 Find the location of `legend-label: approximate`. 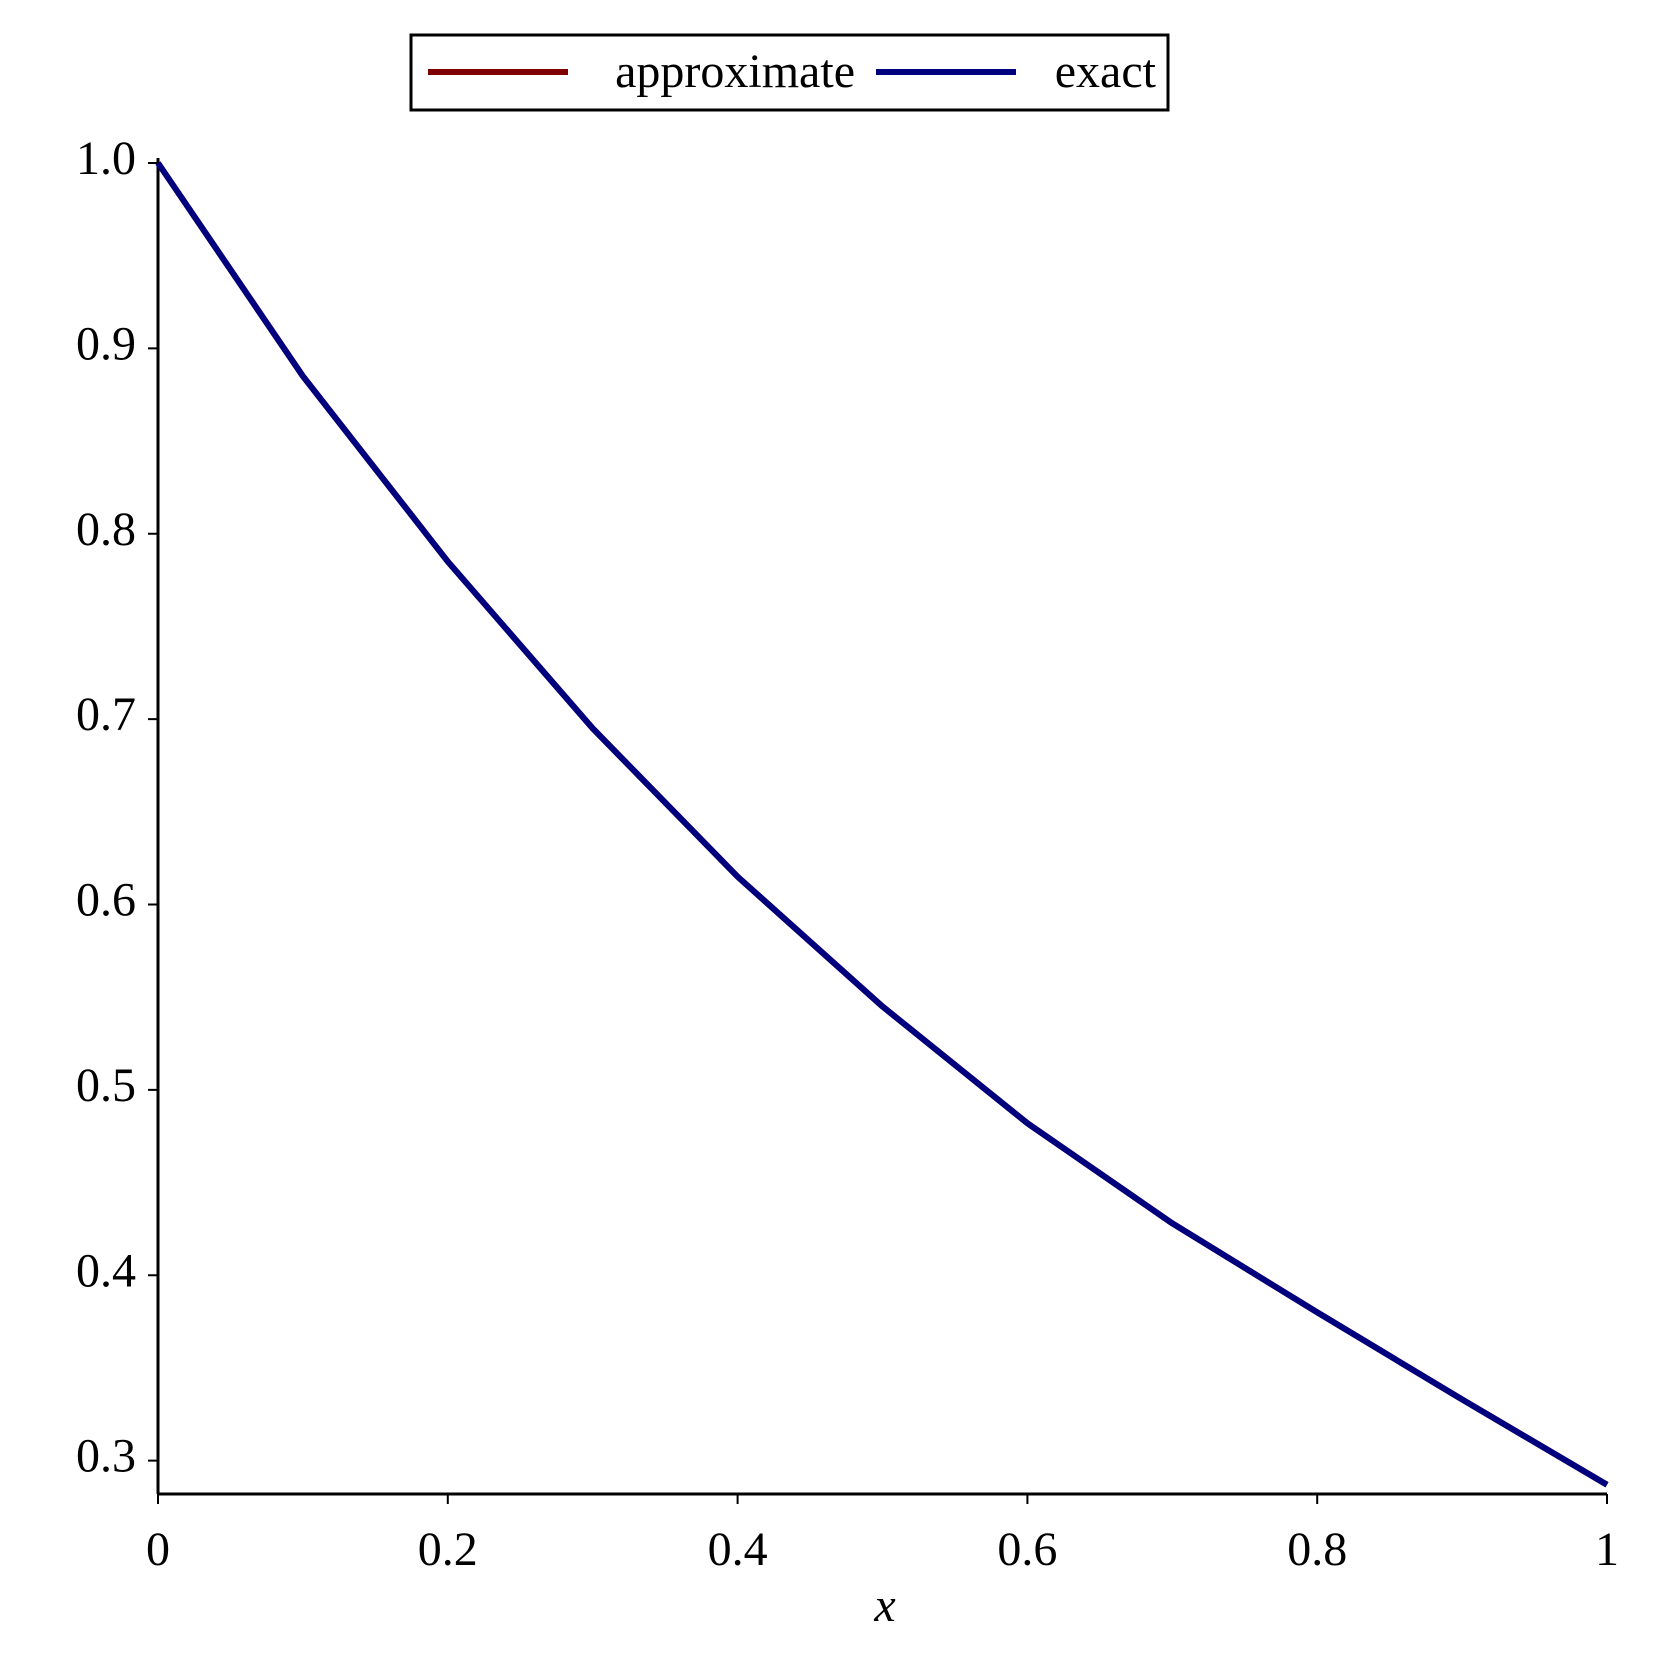

legend-label: approximate is located at coordinates (735, 71).